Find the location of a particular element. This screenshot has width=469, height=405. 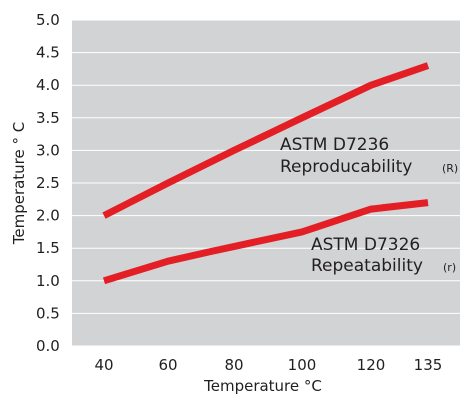

x-tick-label: 135 is located at coordinates (428, 365).